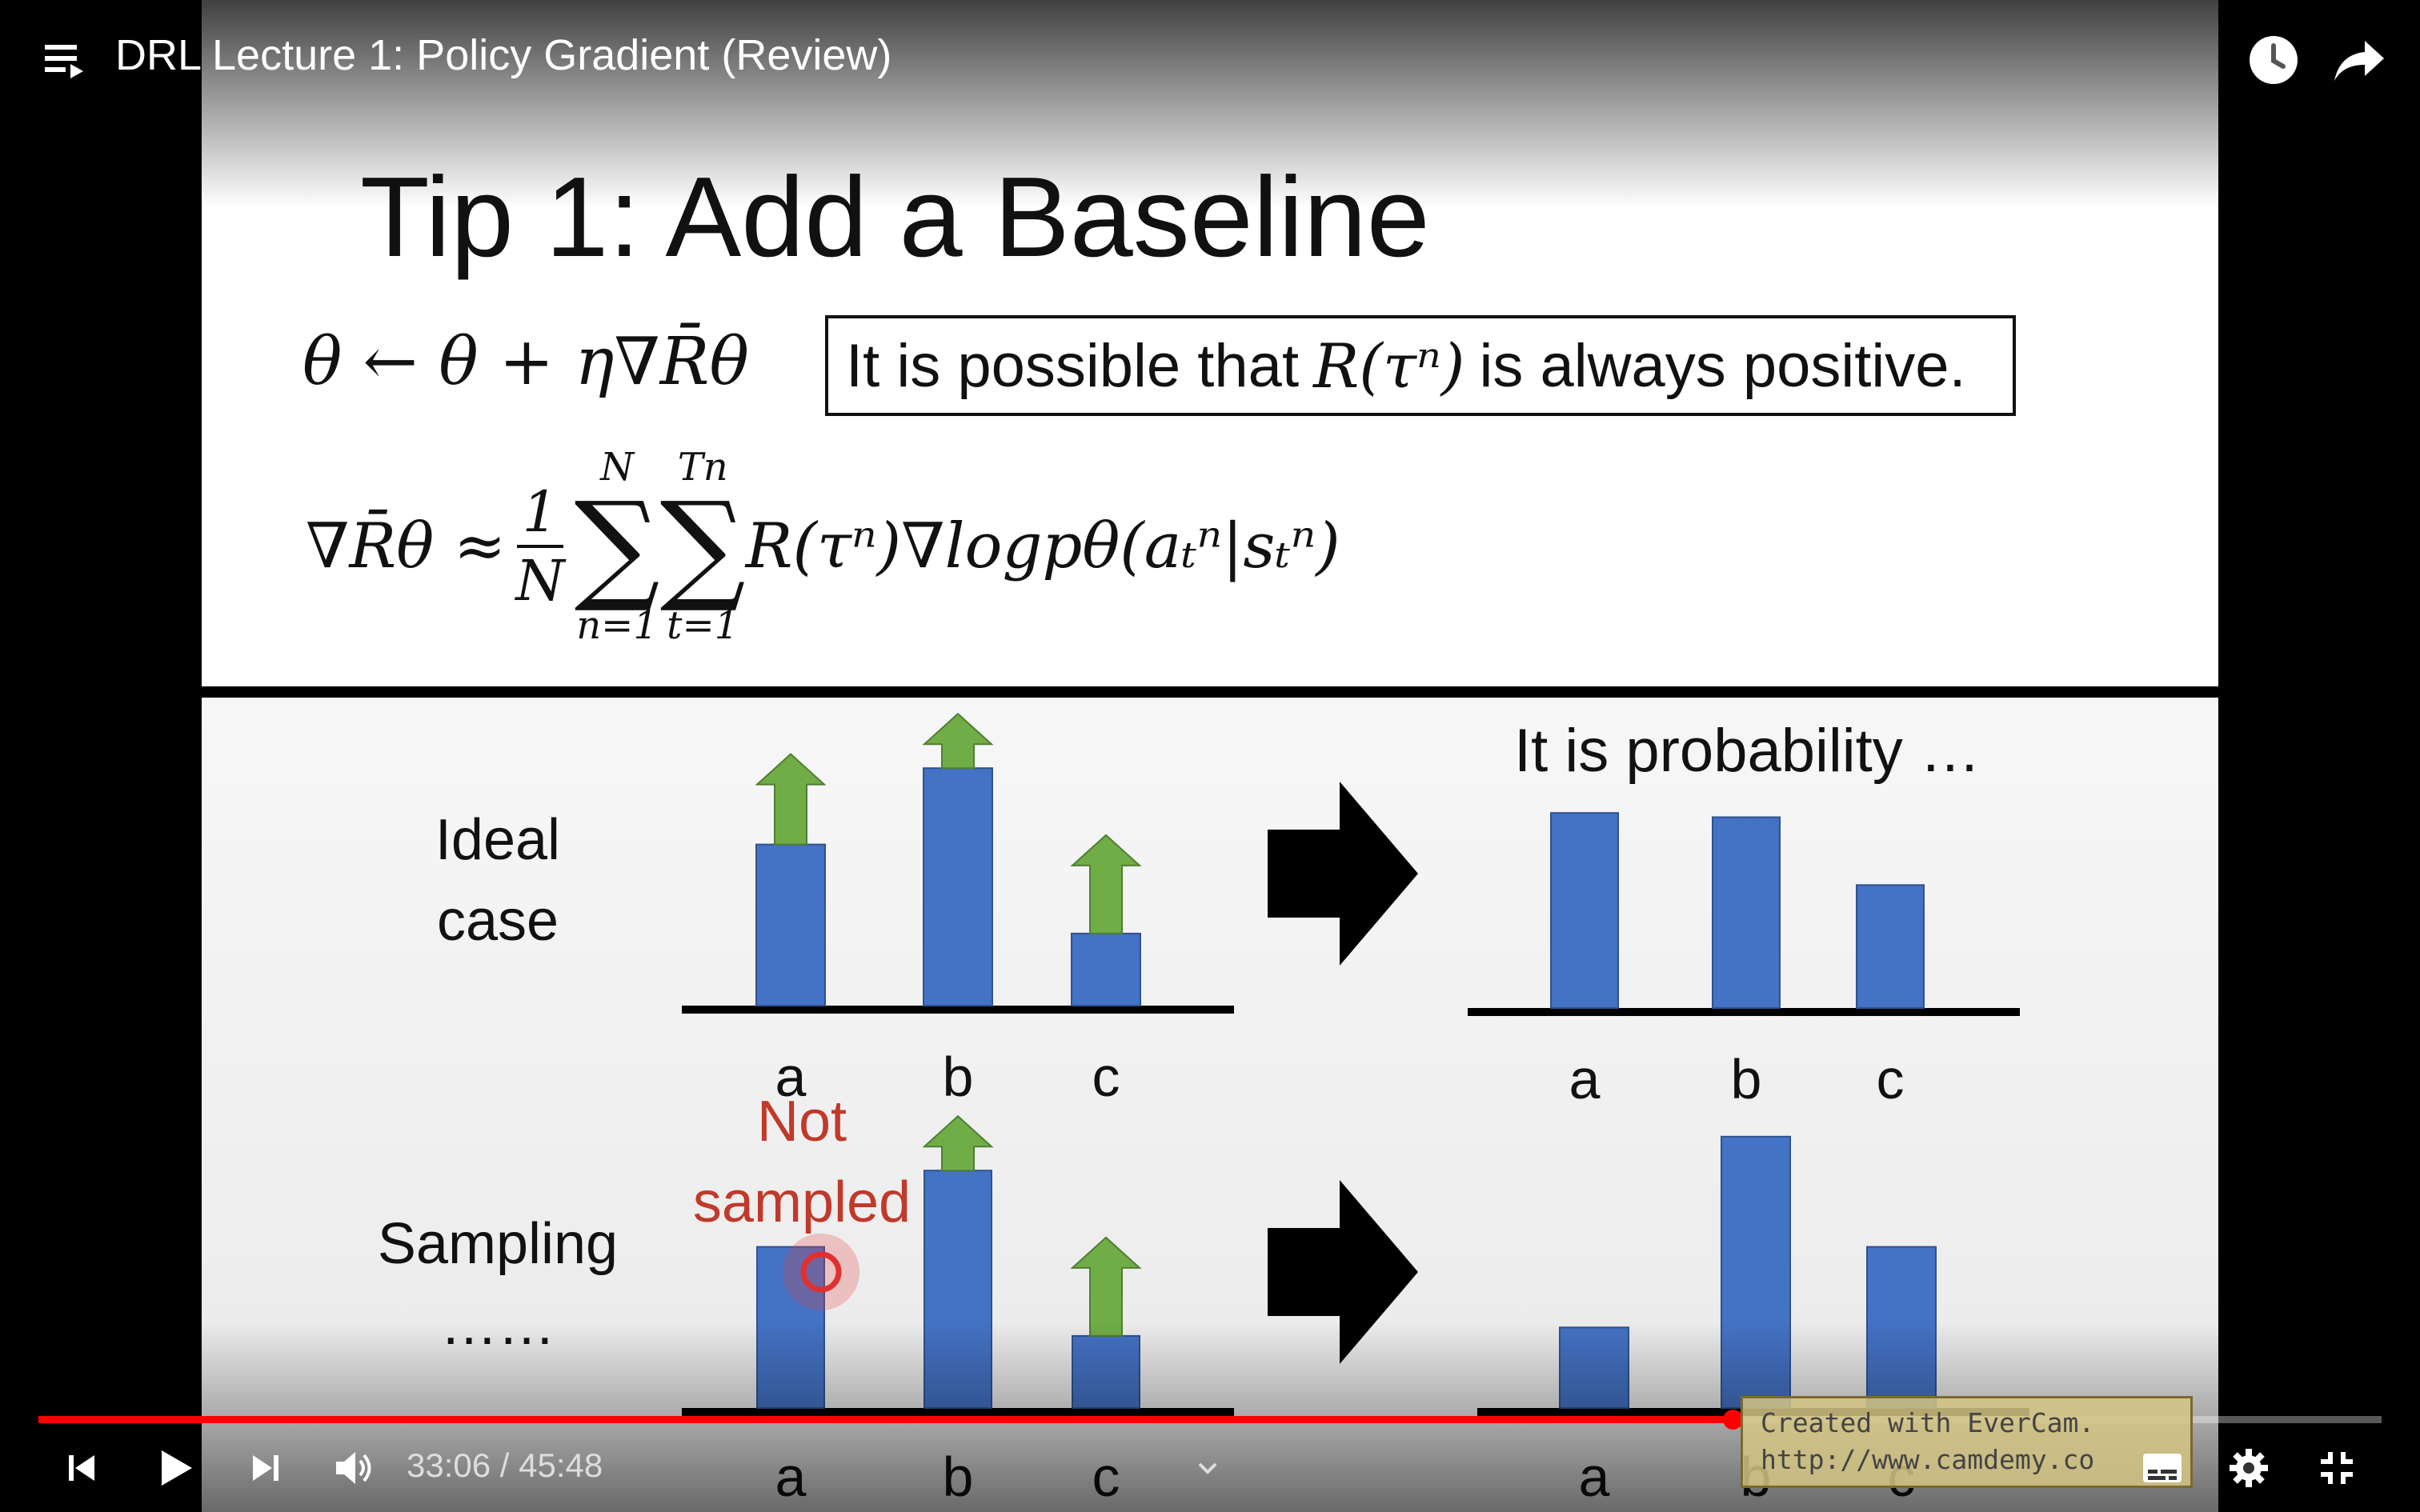 The image size is (2420, 1512). Describe the element at coordinates (498, 1244) in the screenshot. I see `row-sampling-label-line1: Sampling` at that location.